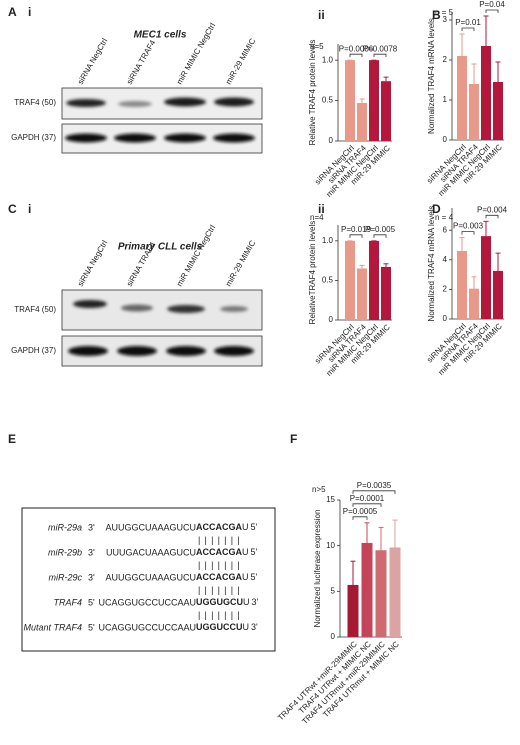  What do you see at coordinates (468, 22) in the screenshot?
I see `comparison-label: P=0.01` at bounding box center [468, 22].